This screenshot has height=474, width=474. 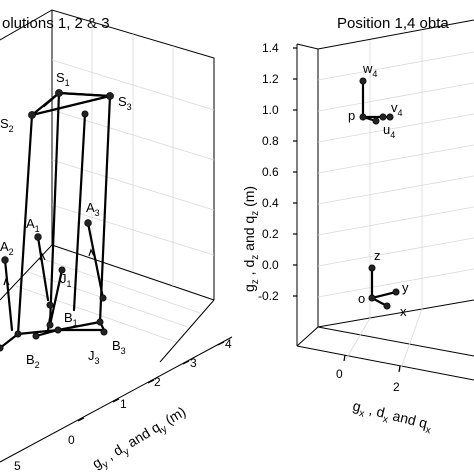 I want to click on joint-b-center, so click(x=58, y=330).